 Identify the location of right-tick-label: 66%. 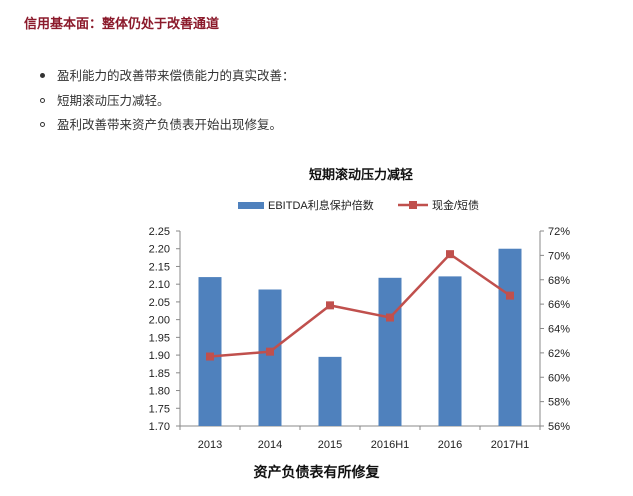
(559, 305).